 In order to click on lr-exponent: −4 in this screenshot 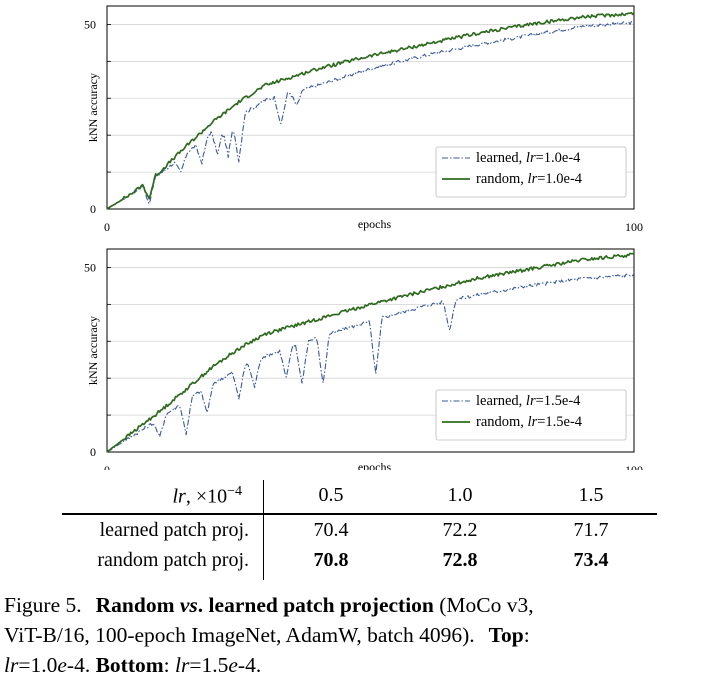, I will do `click(234, 491)`.